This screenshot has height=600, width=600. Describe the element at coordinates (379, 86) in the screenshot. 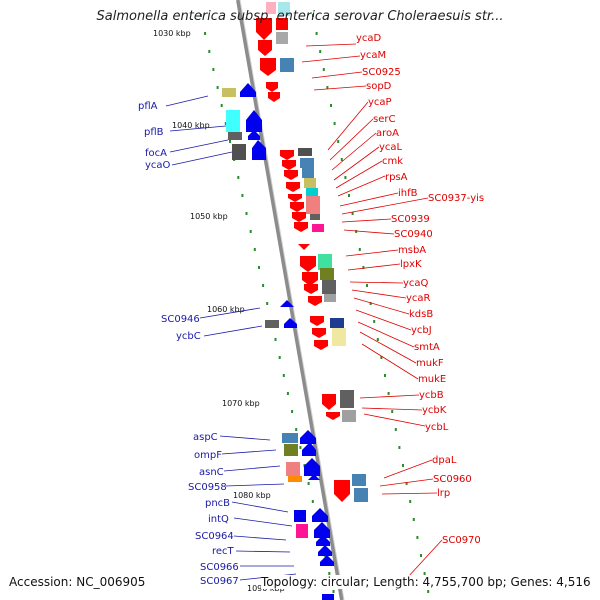

I see `gene-label: sopD` at that location.